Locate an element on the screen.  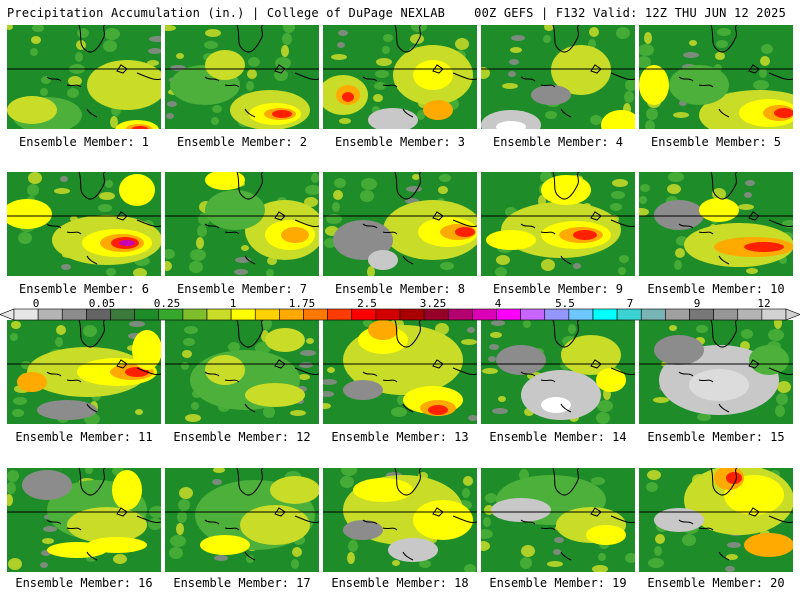
ensemble-member-3-map is located at coordinates (400, 77).